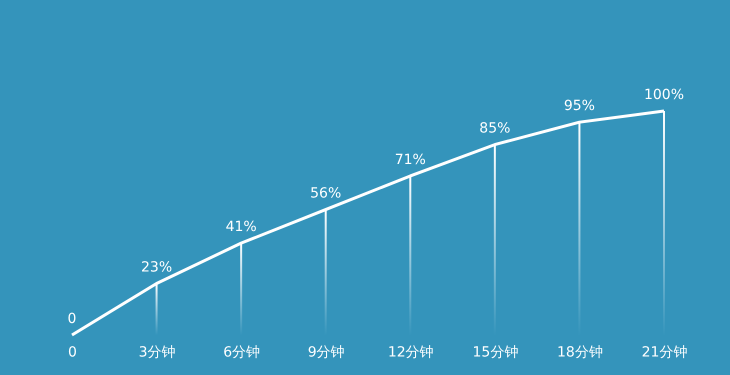 Image resolution: width=730 pixels, height=375 pixels. I want to click on data-label: 95%, so click(579, 106).